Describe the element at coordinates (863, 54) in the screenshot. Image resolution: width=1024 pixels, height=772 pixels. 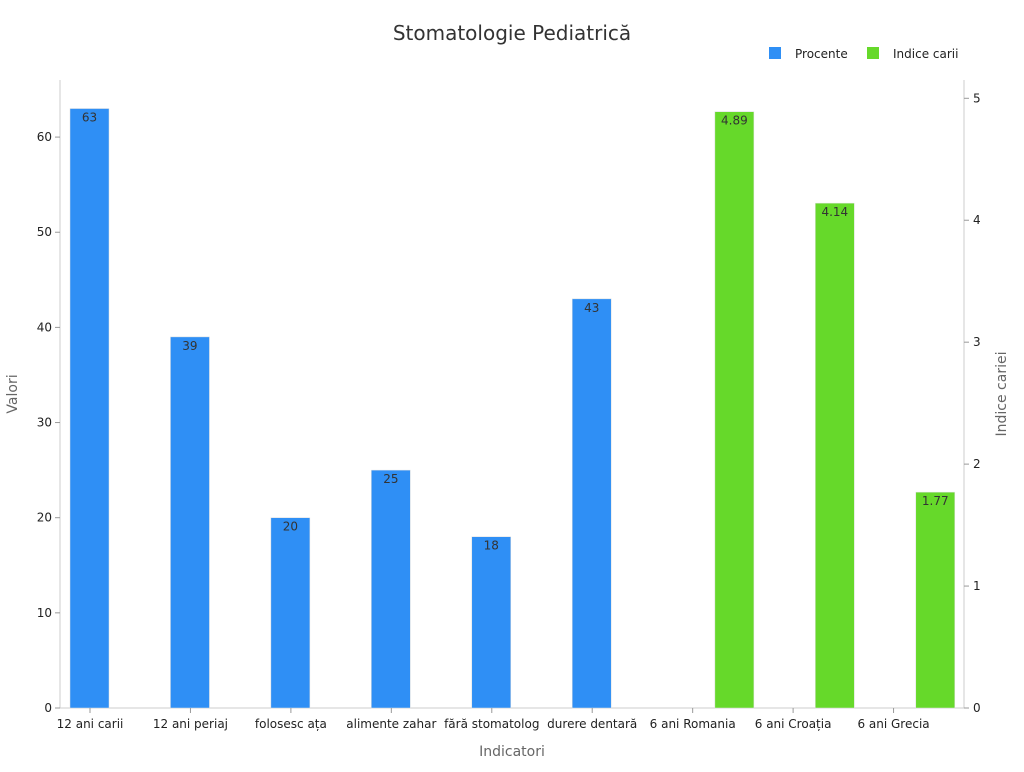
I see `legend: Procente Indice carii` at that location.